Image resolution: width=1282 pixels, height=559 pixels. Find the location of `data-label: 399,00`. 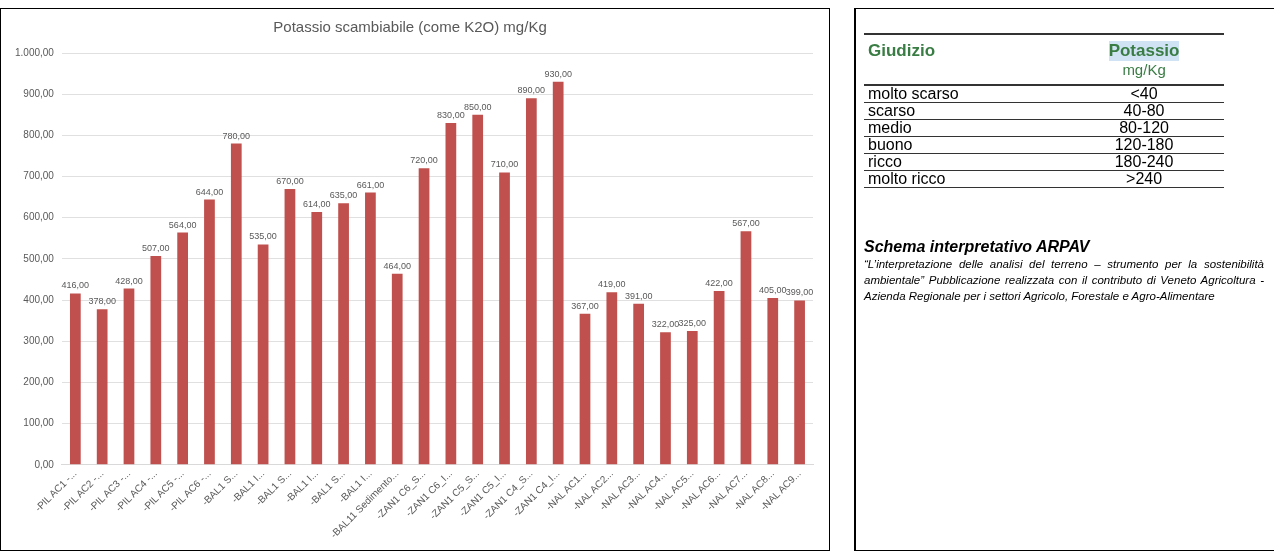

data-label: 399,00 is located at coordinates (799, 292).